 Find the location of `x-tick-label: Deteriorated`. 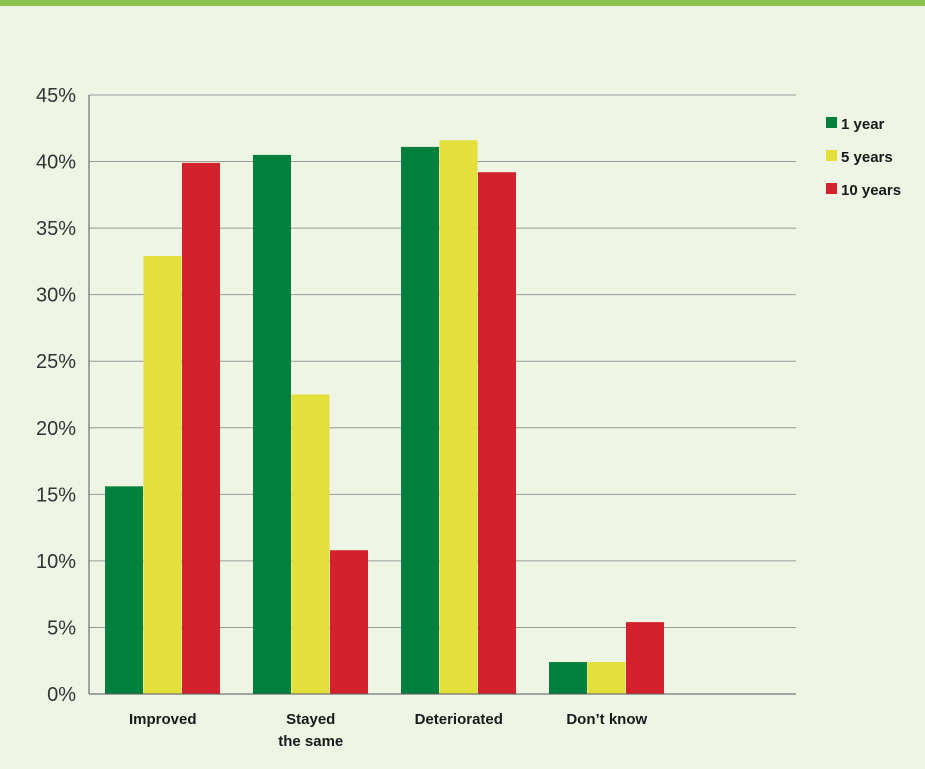

x-tick-label: Deteriorated is located at coordinates (459, 719).